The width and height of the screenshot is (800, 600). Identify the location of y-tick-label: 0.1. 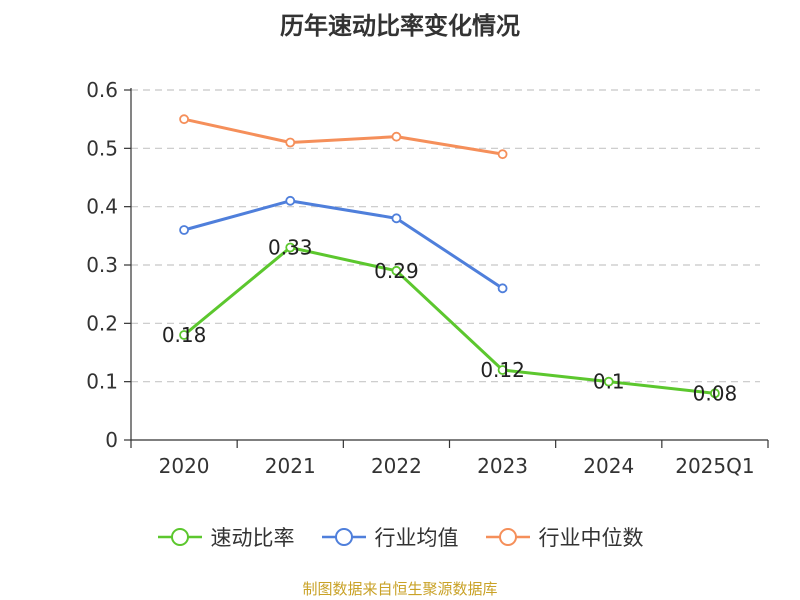
(102, 382).